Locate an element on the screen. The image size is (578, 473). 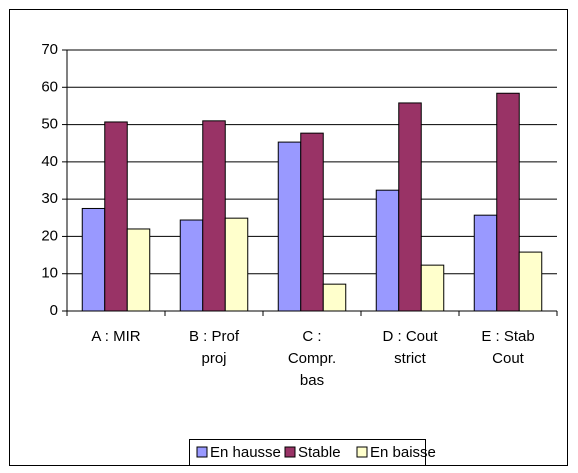
y-tick-label: 20 is located at coordinates (49, 235).